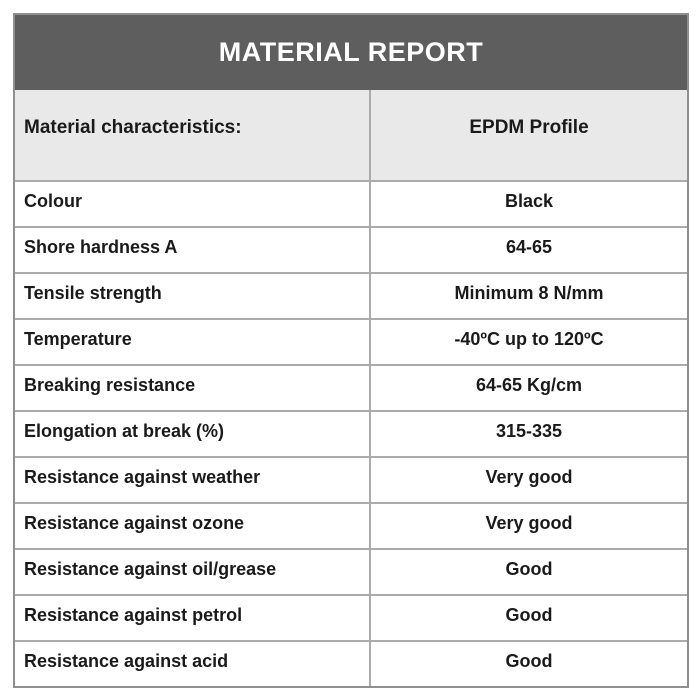  I want to click on table-row: Tensile strength Minimum 8 N/mm, so click(351, 295).